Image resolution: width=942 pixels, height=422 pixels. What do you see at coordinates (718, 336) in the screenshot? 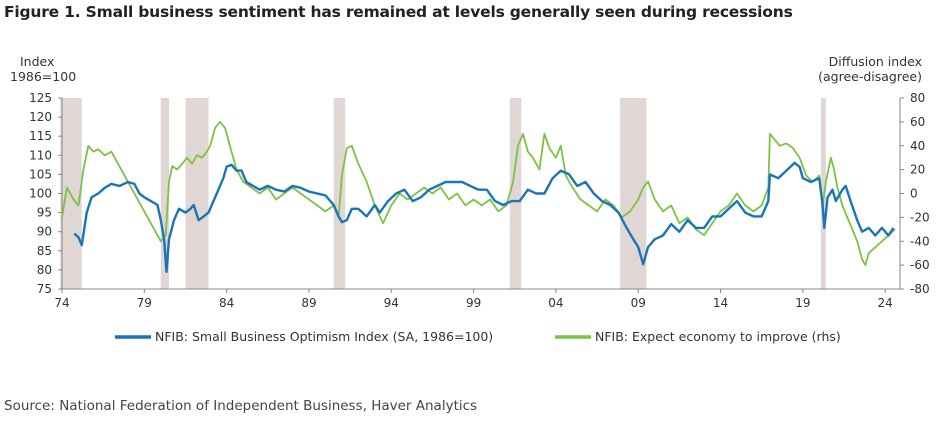
I see `legend-item-expect-economy-label: NFIB: Expect economy to improve (rhs)` at bounding box center [718, 336].